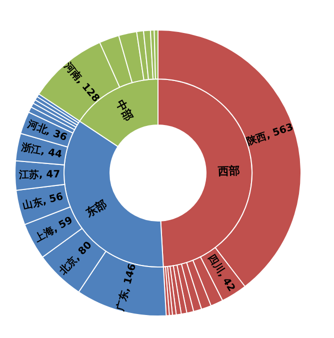 Image resolution: width=334 pixels, height=338 pixels. I want to click on slice-label: 广东, 146, so click(126, 288).